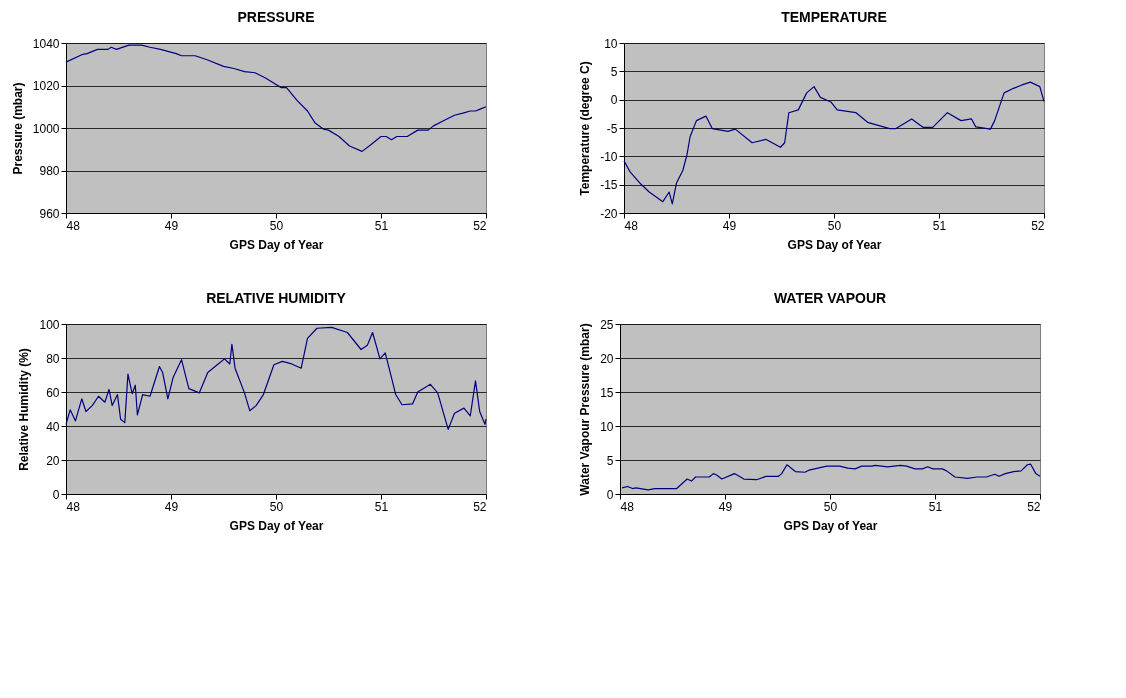 Image resolution: width=1126 pixels, height=698 pixels. What do you see at coordinates (46, 86) in the screenshot?
I see `y-tick-label: 1020` at bounding box center [46, 86].